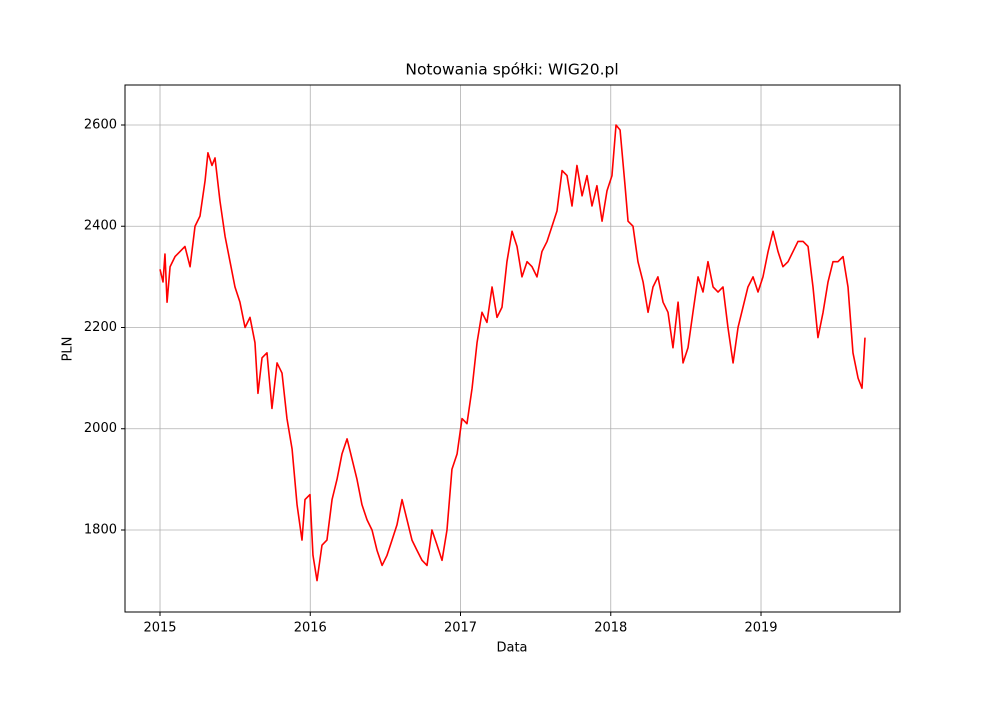  I want to click on y-axis-label: PLN, so click(68, 349).